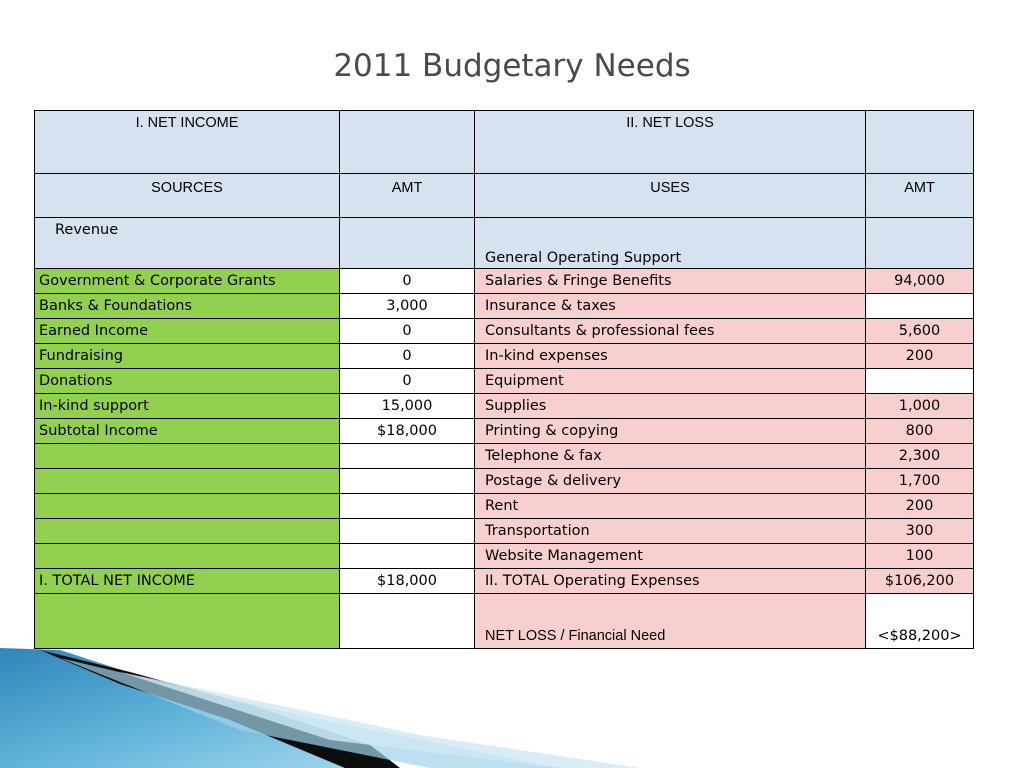 Image resolution: width=1024 pixels, height=768 pixels. I want to click on income-amount-cell: 3,000, so click(407, 306).